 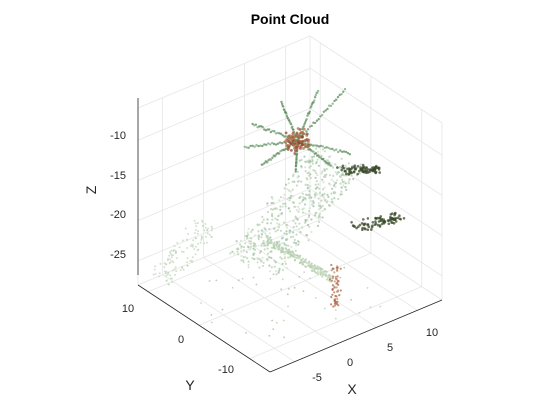 I want to click on z-tick-label: -10, so click(x=118, y=136).